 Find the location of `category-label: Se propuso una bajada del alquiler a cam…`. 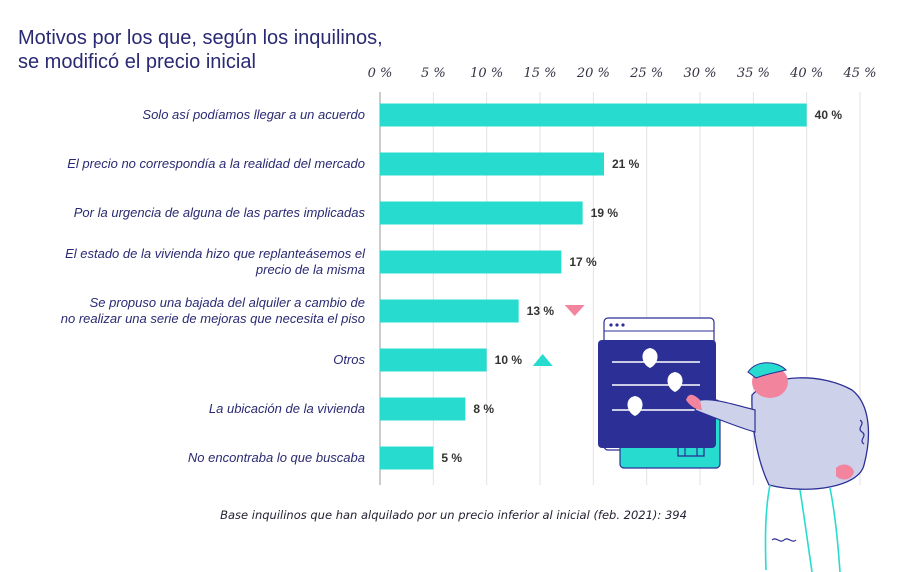

category-label: Se propuso una bajada del alquiler a cam… is located at coordinates (227, 302).